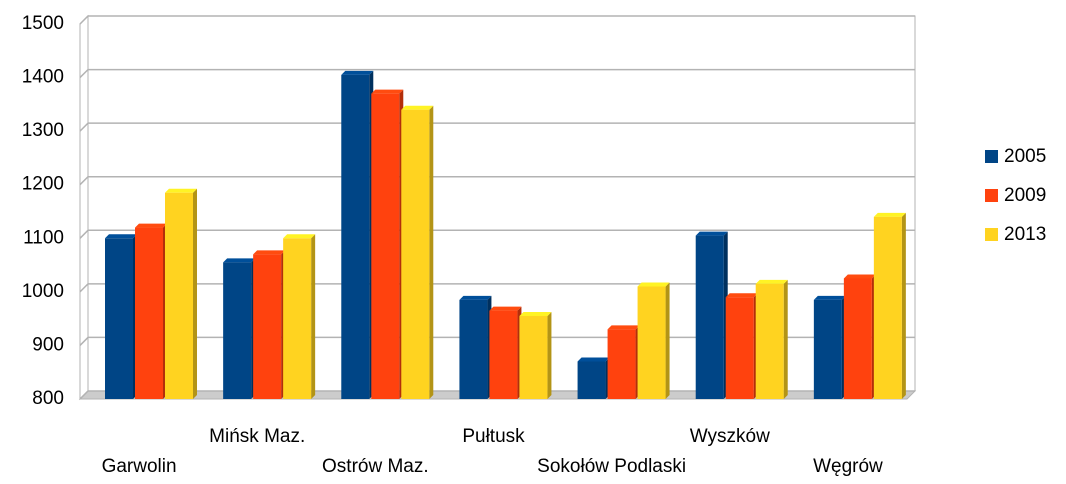 The height and width of the screenshot is (484, 1066). Describe the element at coordinates (48, 344) in the screenshot. I see `y-tick-label: 900` at that location.